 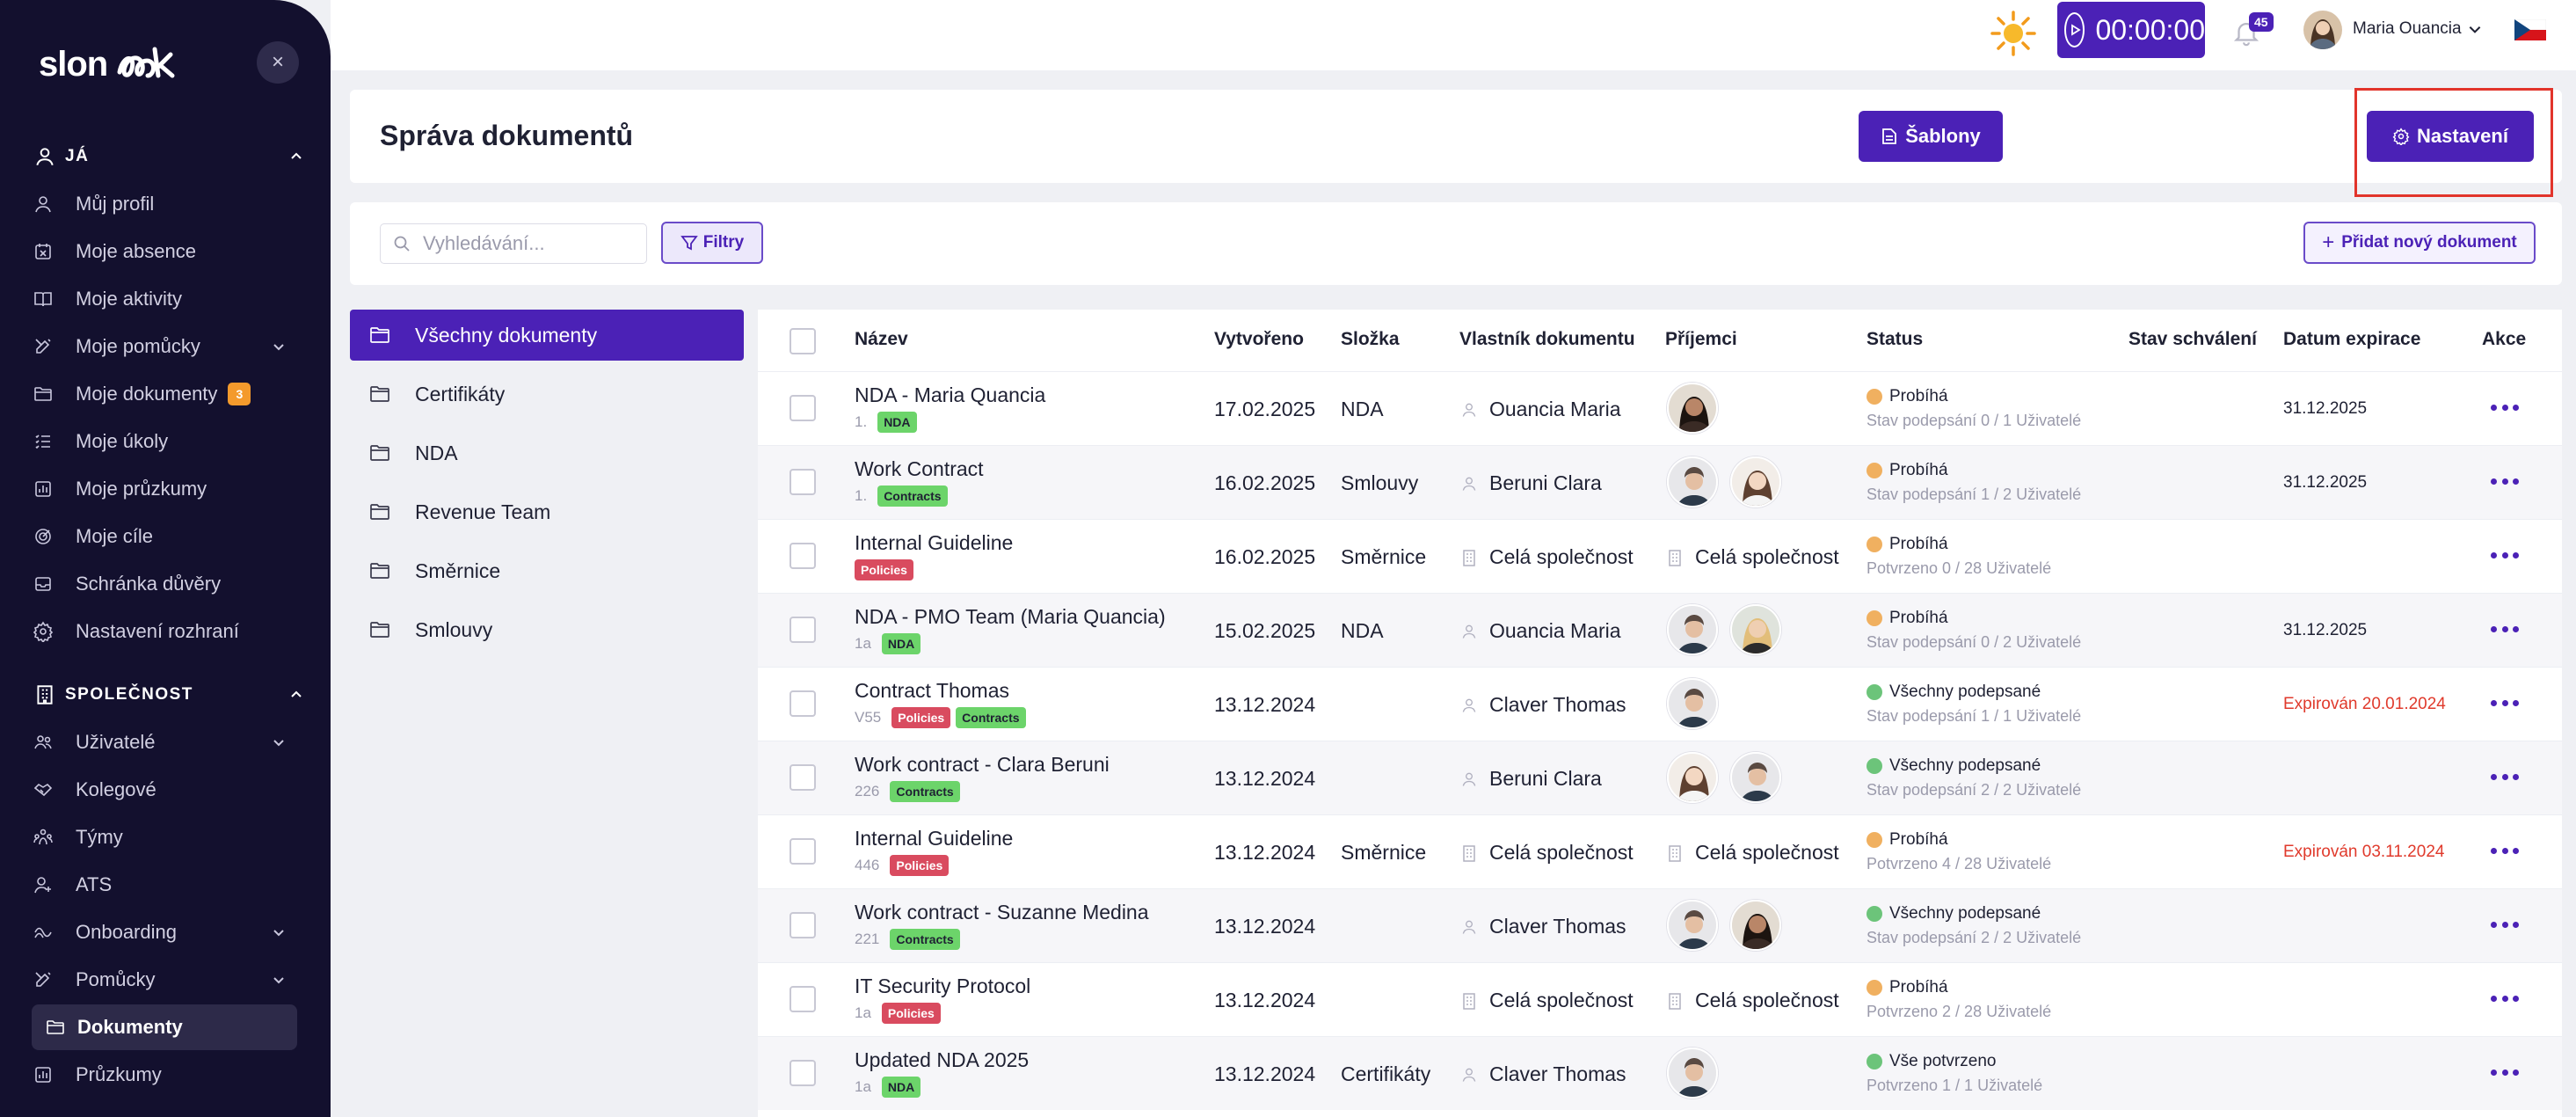 I want to click on sun-icon, so click(x=2013, y=34).